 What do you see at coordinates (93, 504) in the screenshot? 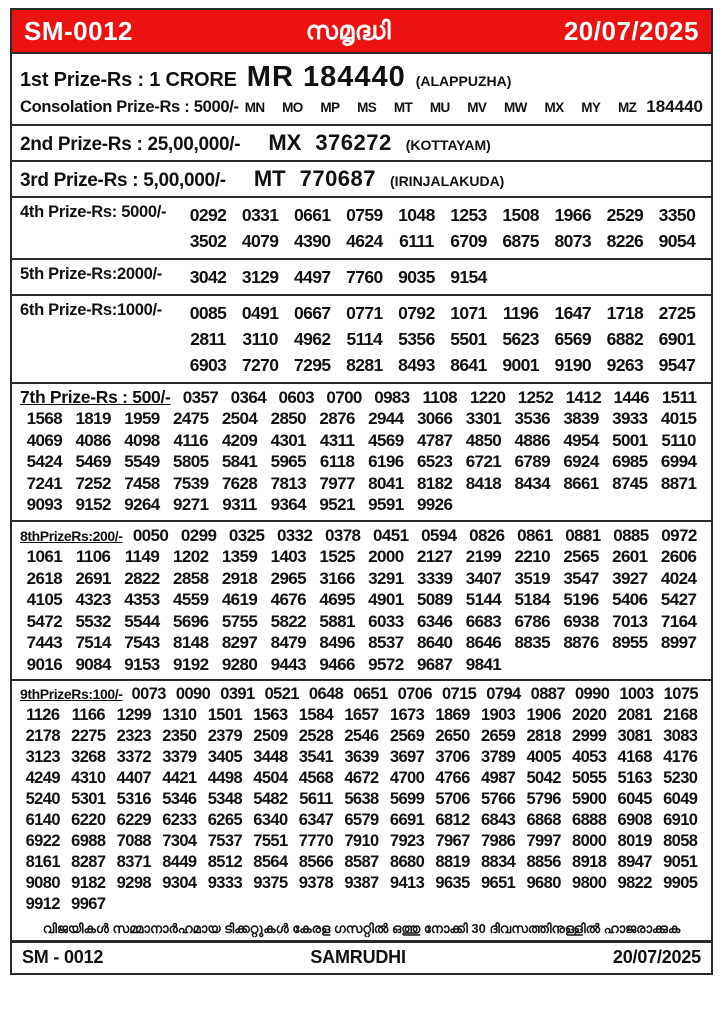
I see `prize-number: 9152` at bounding box center [93, 504].